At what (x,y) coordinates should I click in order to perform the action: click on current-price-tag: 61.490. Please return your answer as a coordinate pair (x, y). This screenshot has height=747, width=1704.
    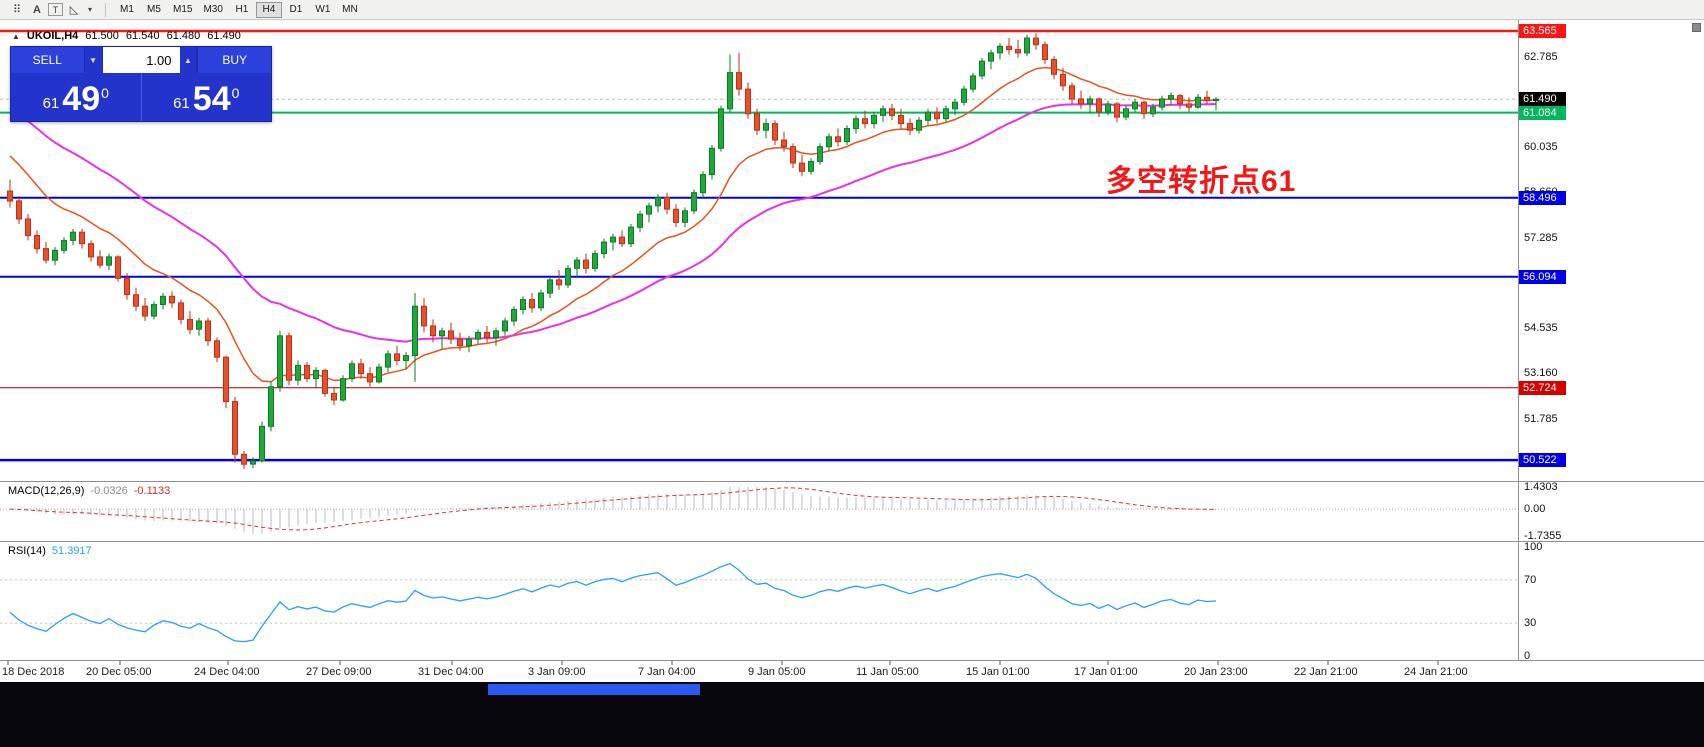
    Looking at the image, I should click on (1542, 99).